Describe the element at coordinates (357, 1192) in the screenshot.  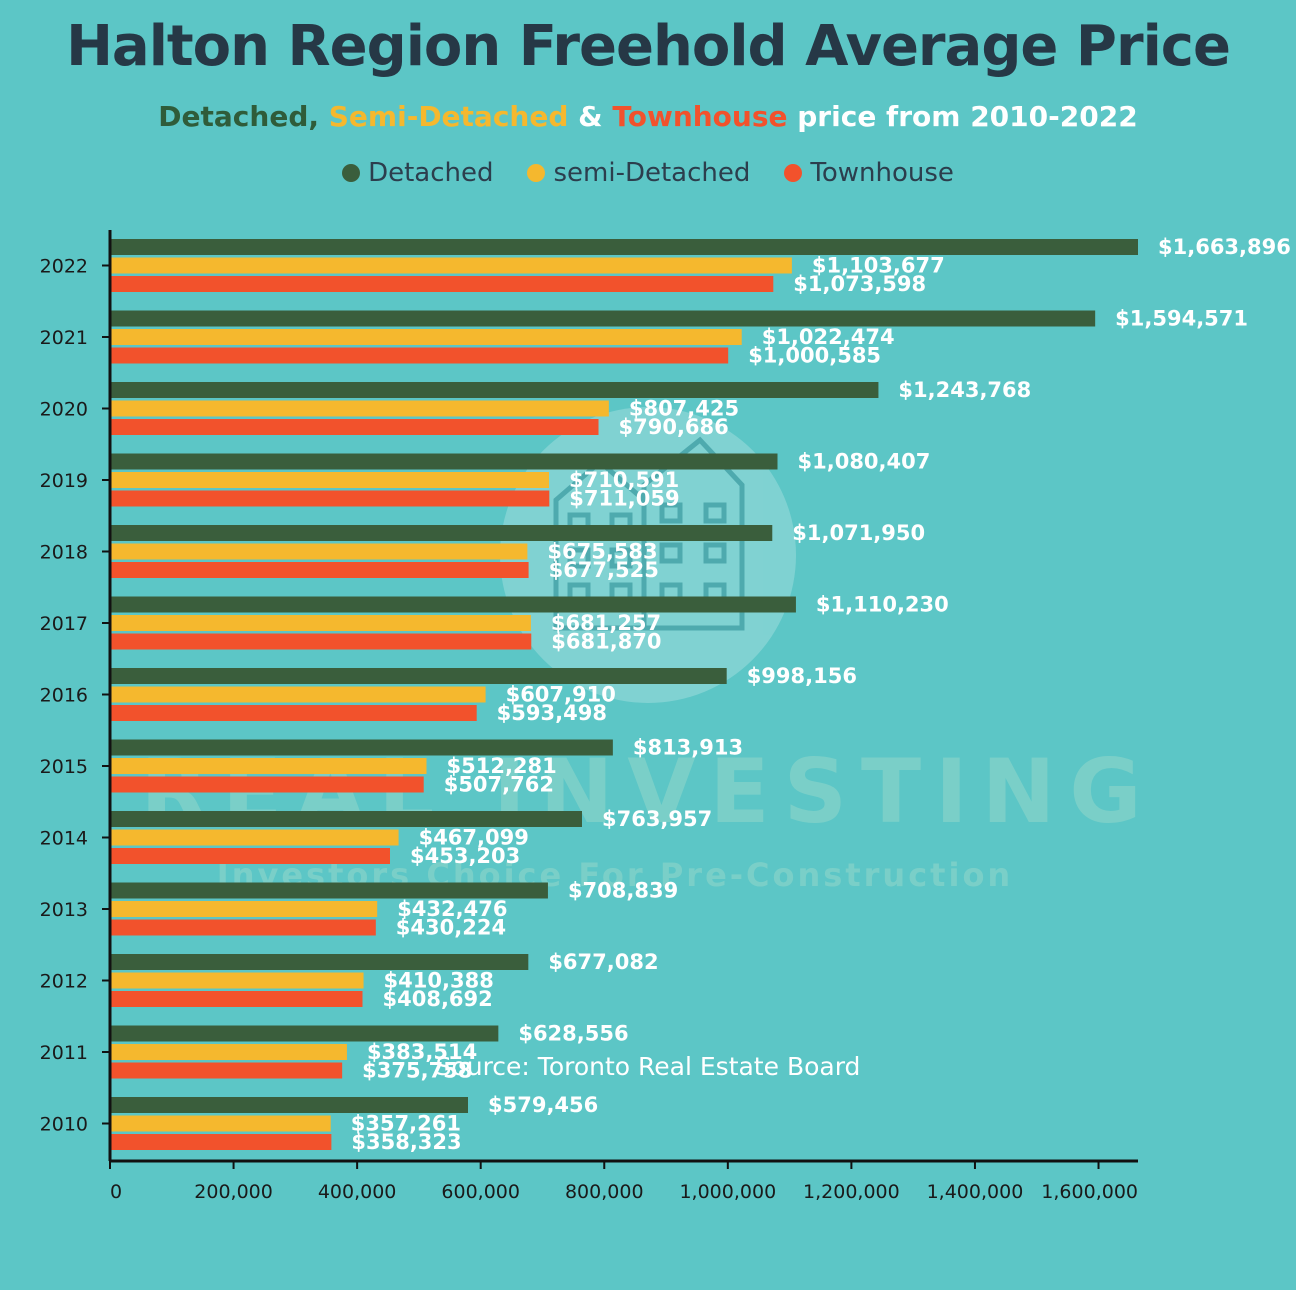
I see `x-tick-label-400000: 400,000` at that location.